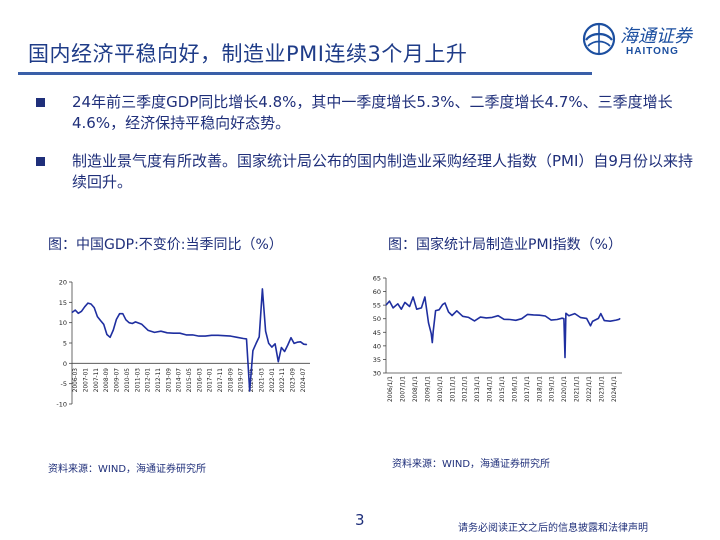 This screenshot has height=540, width=720. What do you see at coordinates (377, 292) in the screenshot?
I see `y-tick-label: 60` at bounding box center [377, 292].